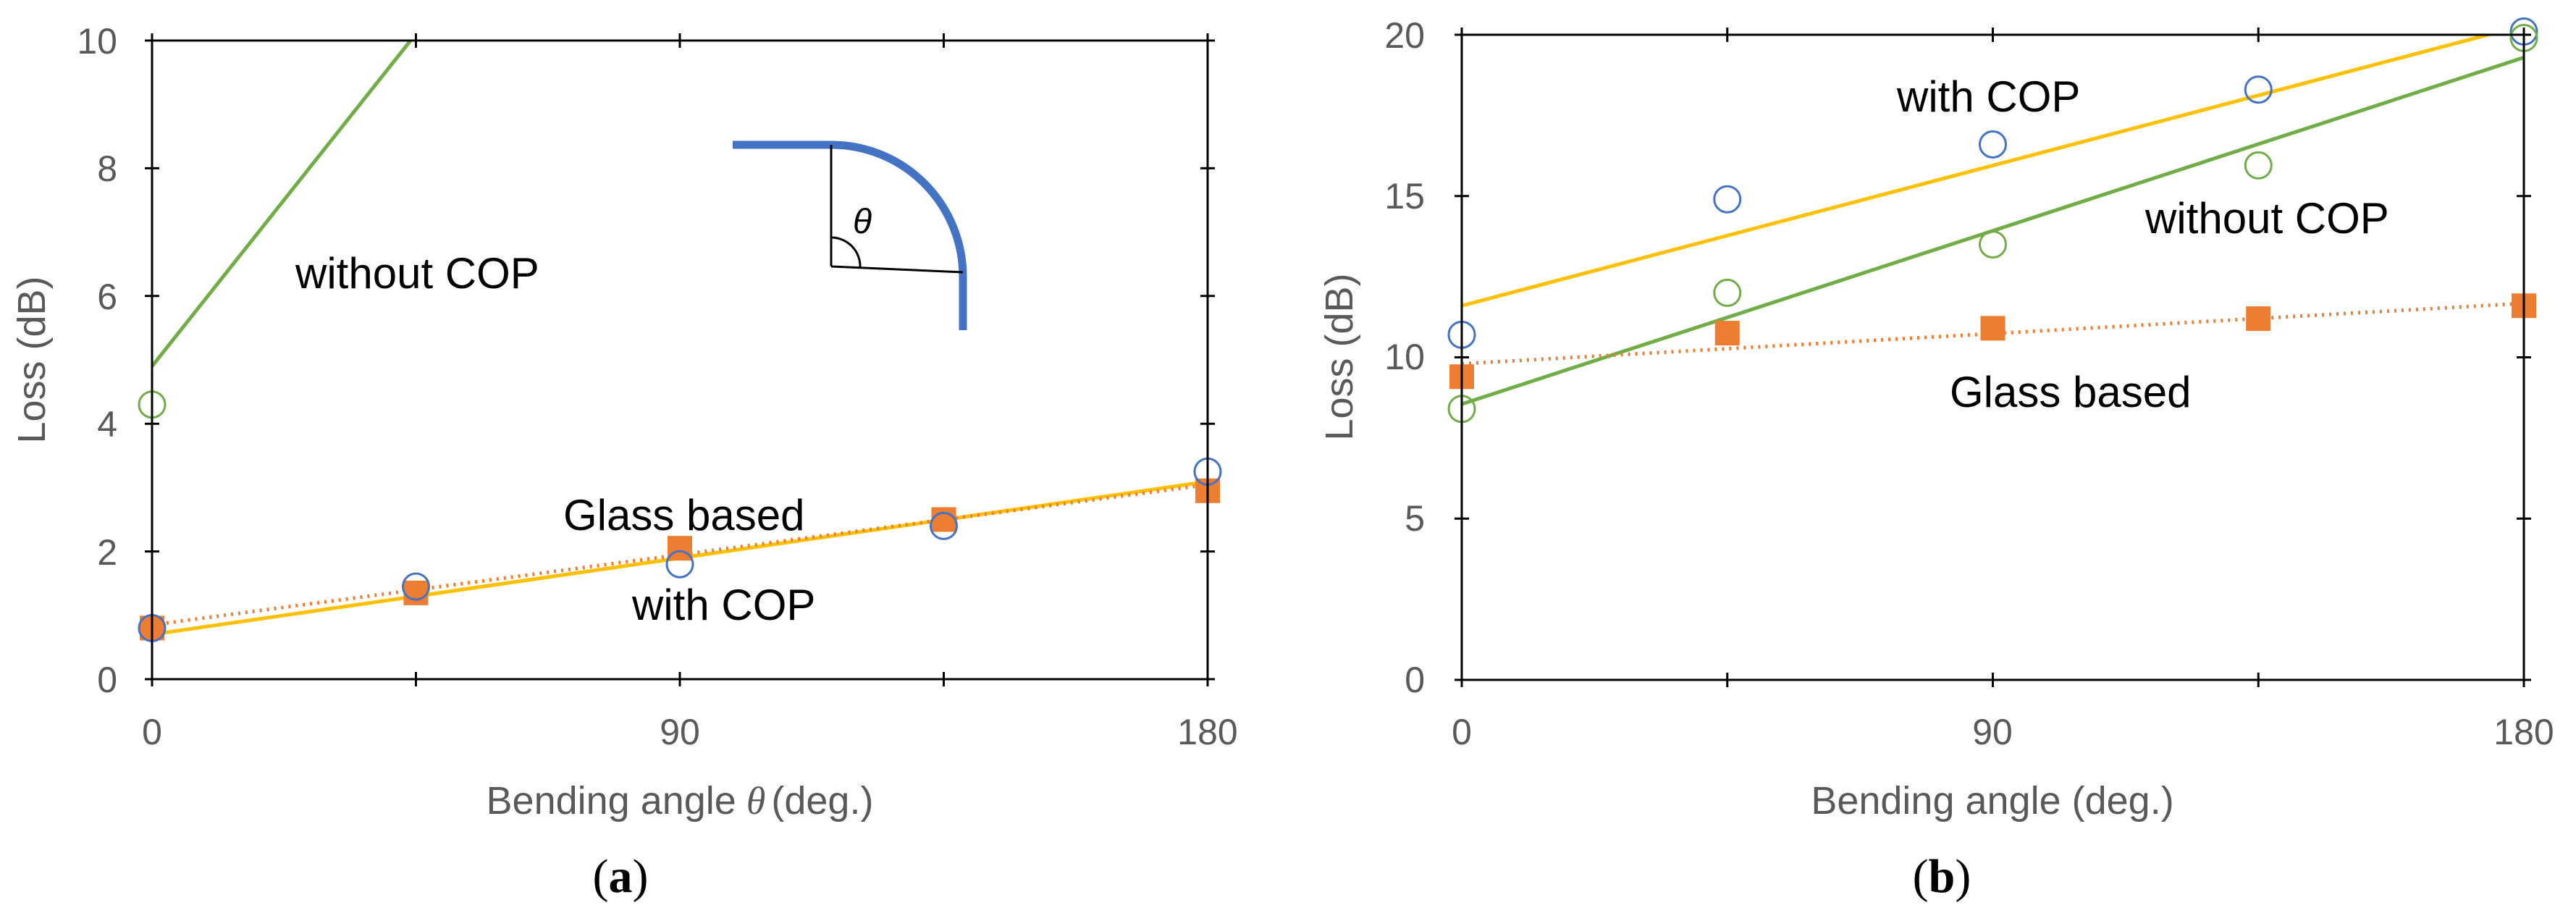 The image size is (2576, 921). I want to click on y-tick-label-b-20: 20, so click(1404, 35).